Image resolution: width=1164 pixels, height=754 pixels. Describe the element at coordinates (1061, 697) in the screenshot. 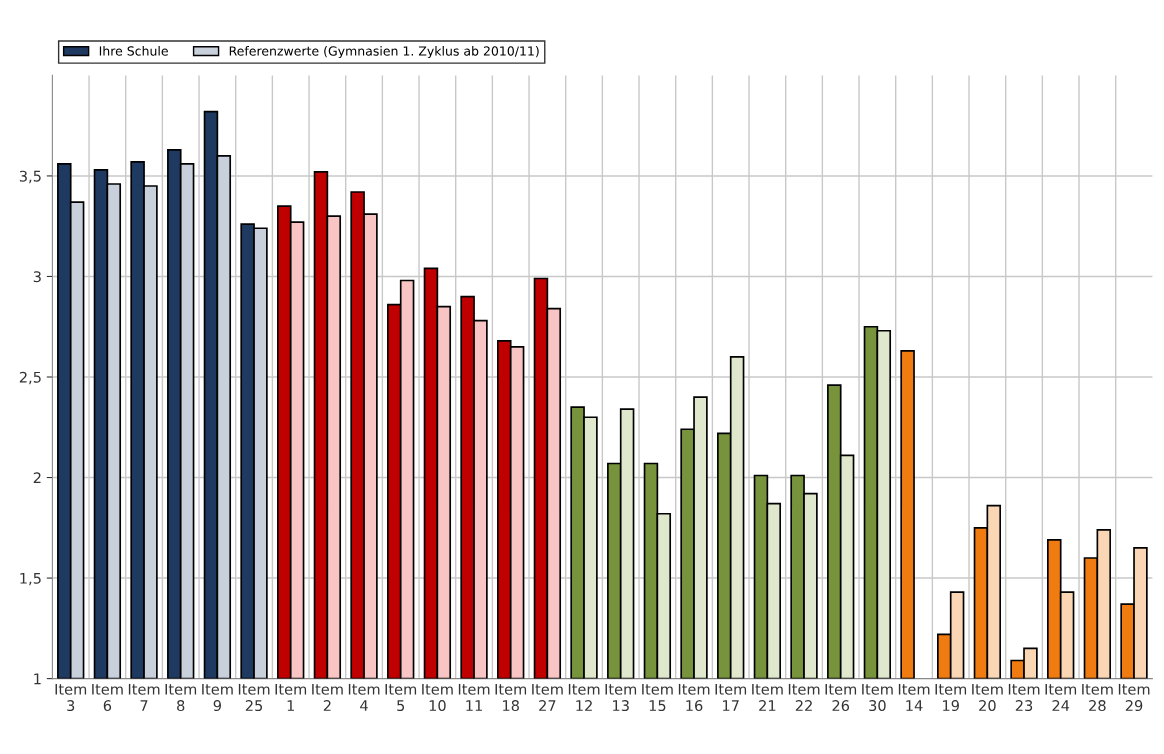

I see `x-tick-label: Item 24` at that location.